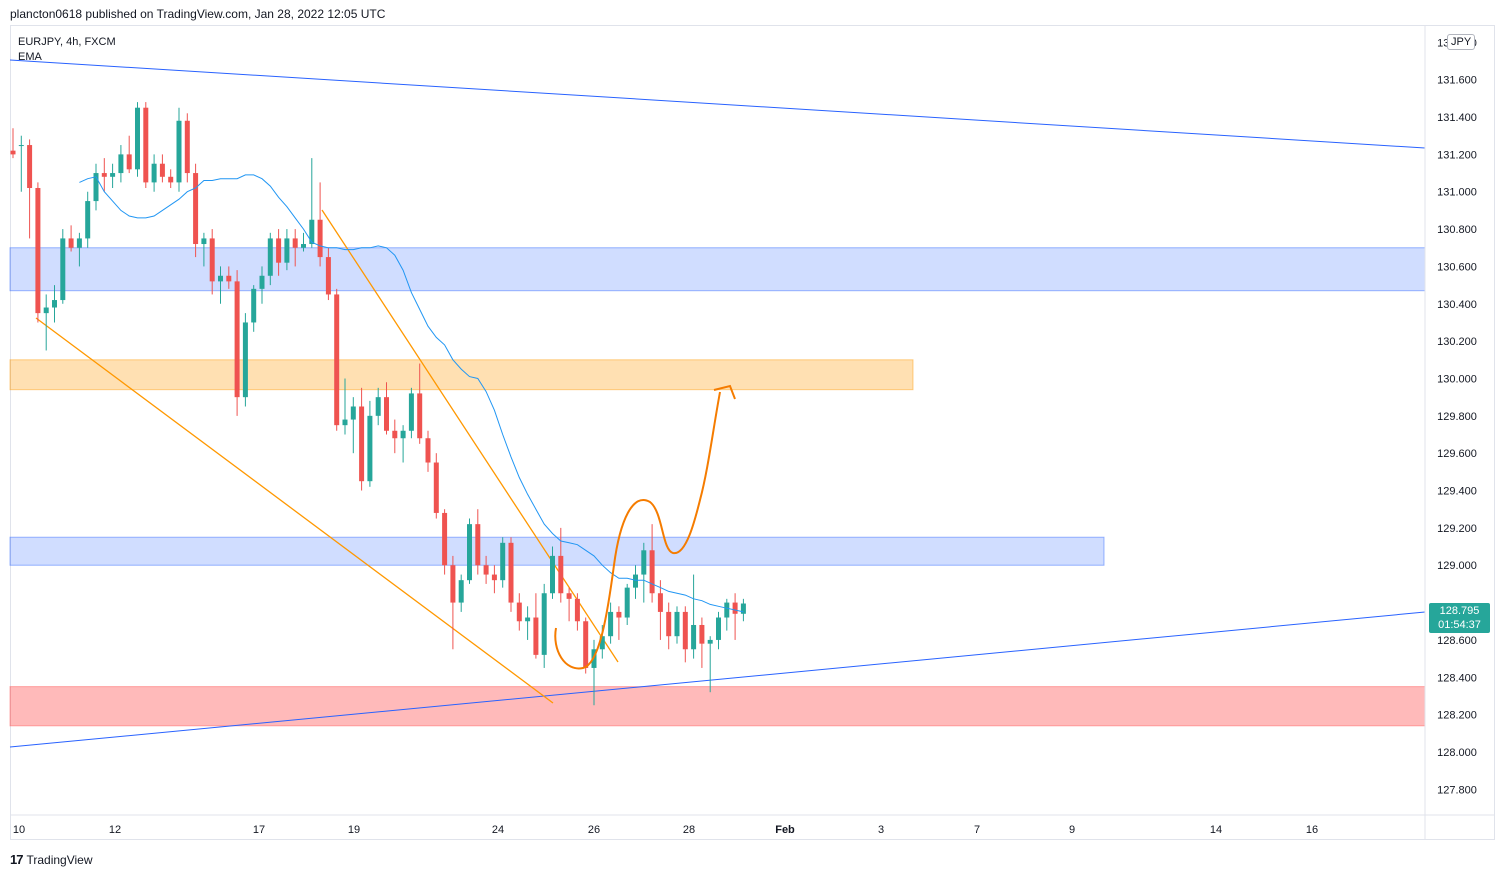 This screenshot has height=878, width=1504. I want to click on price-tick-label: 129.600, so click(1457, 454).